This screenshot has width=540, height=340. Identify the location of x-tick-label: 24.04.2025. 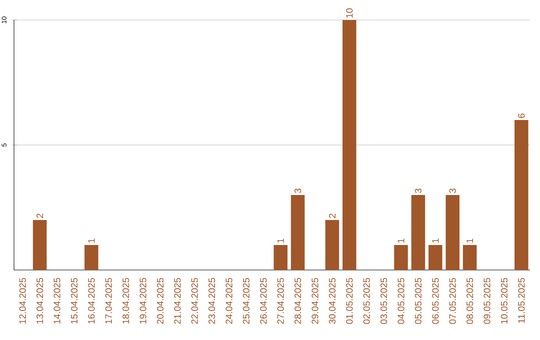
(229, 301).